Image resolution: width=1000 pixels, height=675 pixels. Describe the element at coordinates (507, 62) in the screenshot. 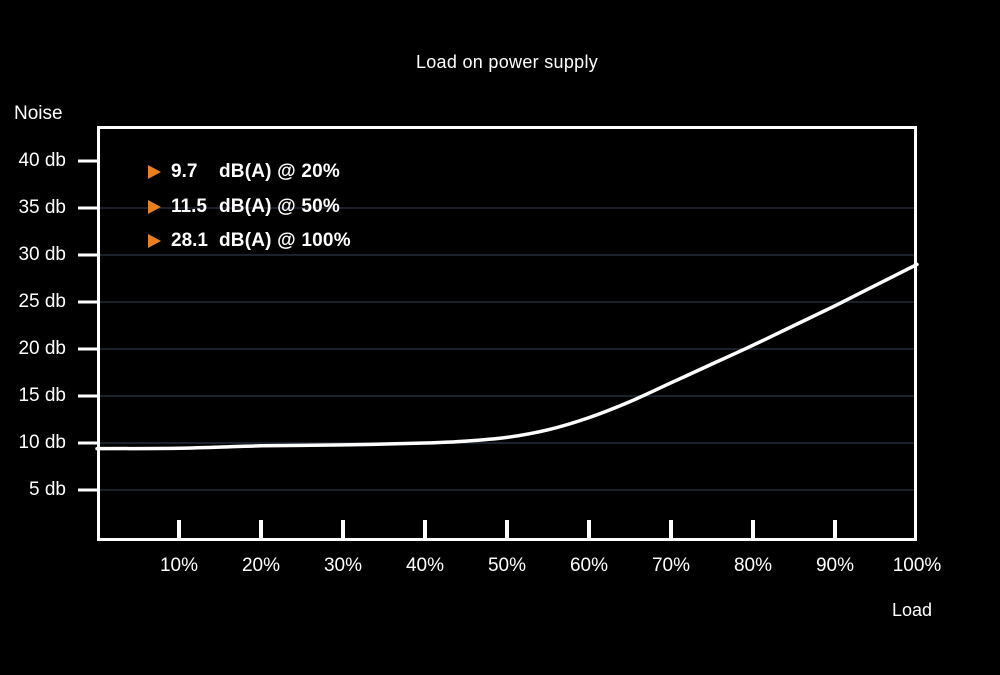

I see `chart-title: Load on power supply` at that location.